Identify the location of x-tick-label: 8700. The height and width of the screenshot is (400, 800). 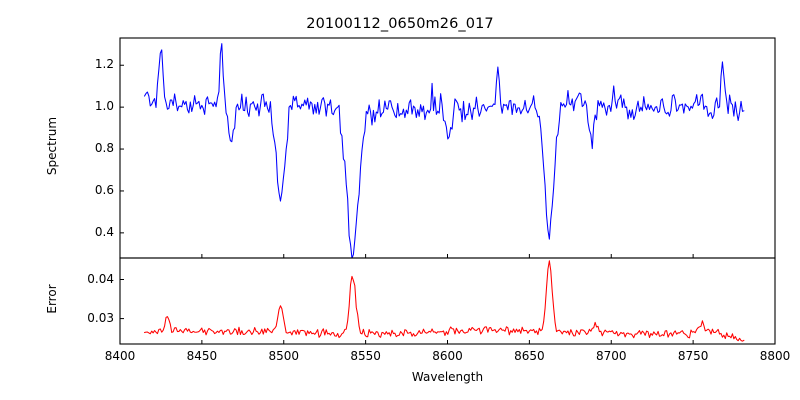
(611, 356).